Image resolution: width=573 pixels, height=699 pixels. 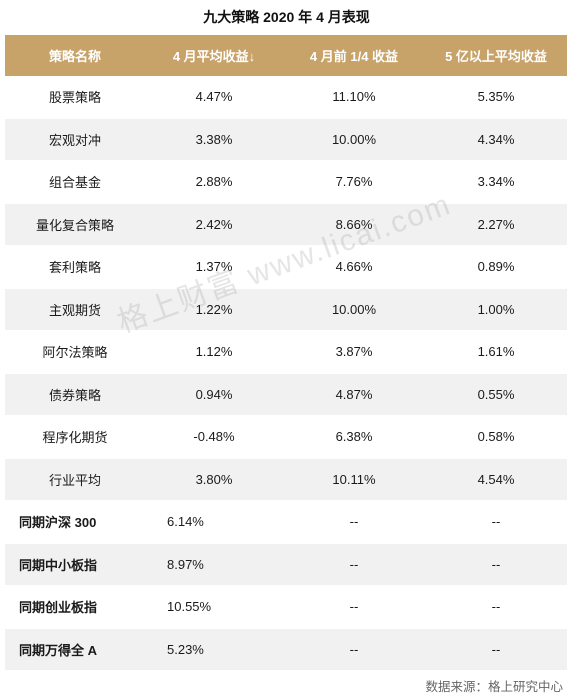 I want to click on above-500m-cell: 2.27%, so click(x=496, y=224).